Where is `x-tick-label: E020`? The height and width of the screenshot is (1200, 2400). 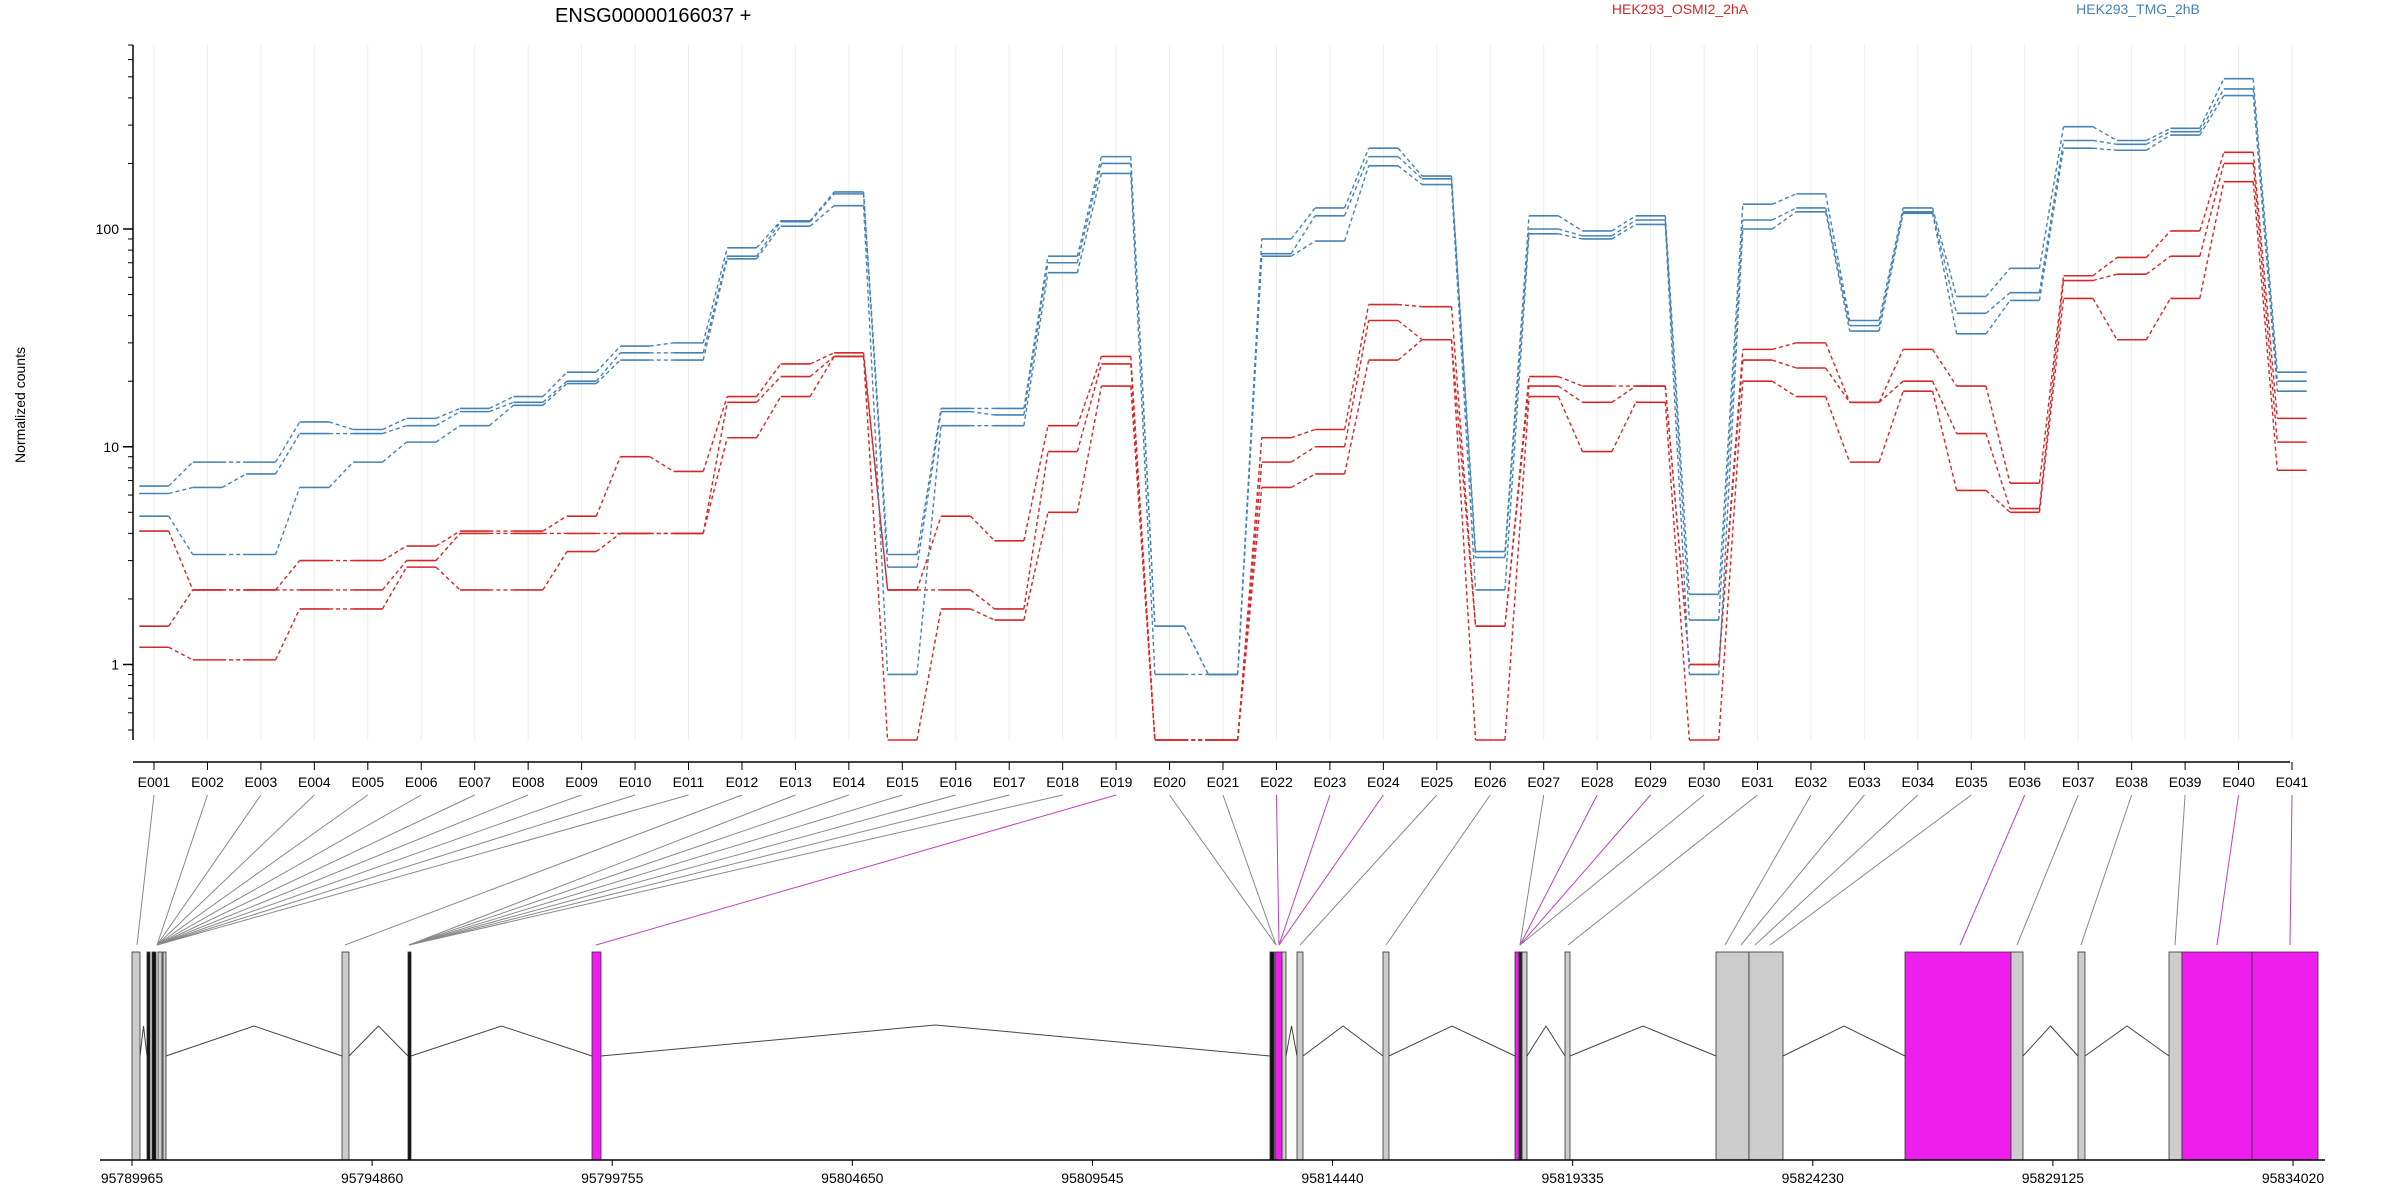
x-tick-label: E020 is located at coordinates (1169, 782).